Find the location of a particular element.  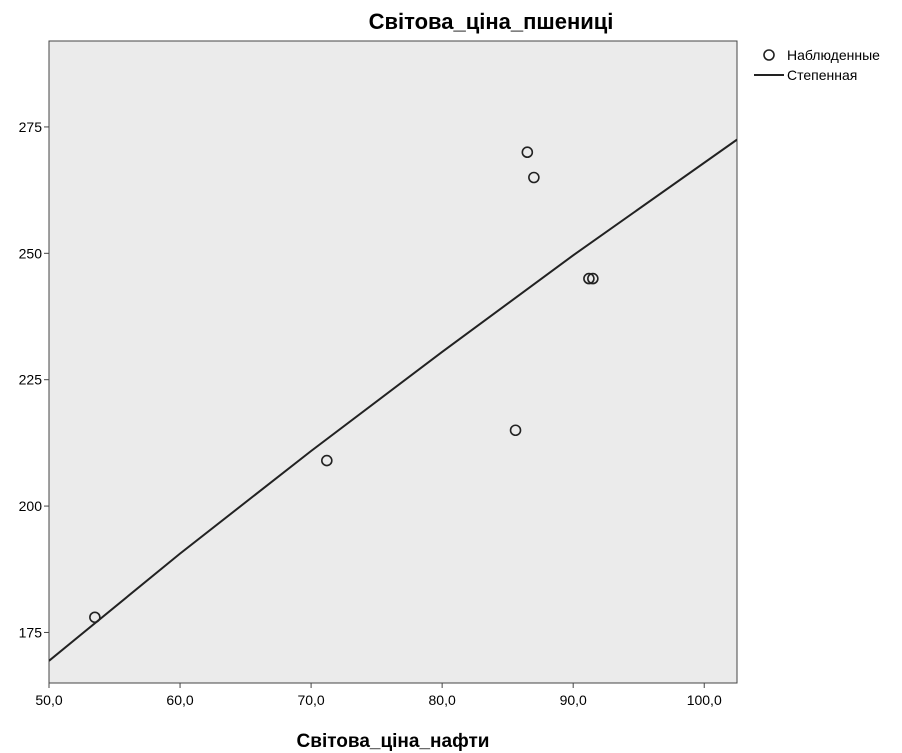

y-tick-label: 275 is located at coordinates (31, 127).